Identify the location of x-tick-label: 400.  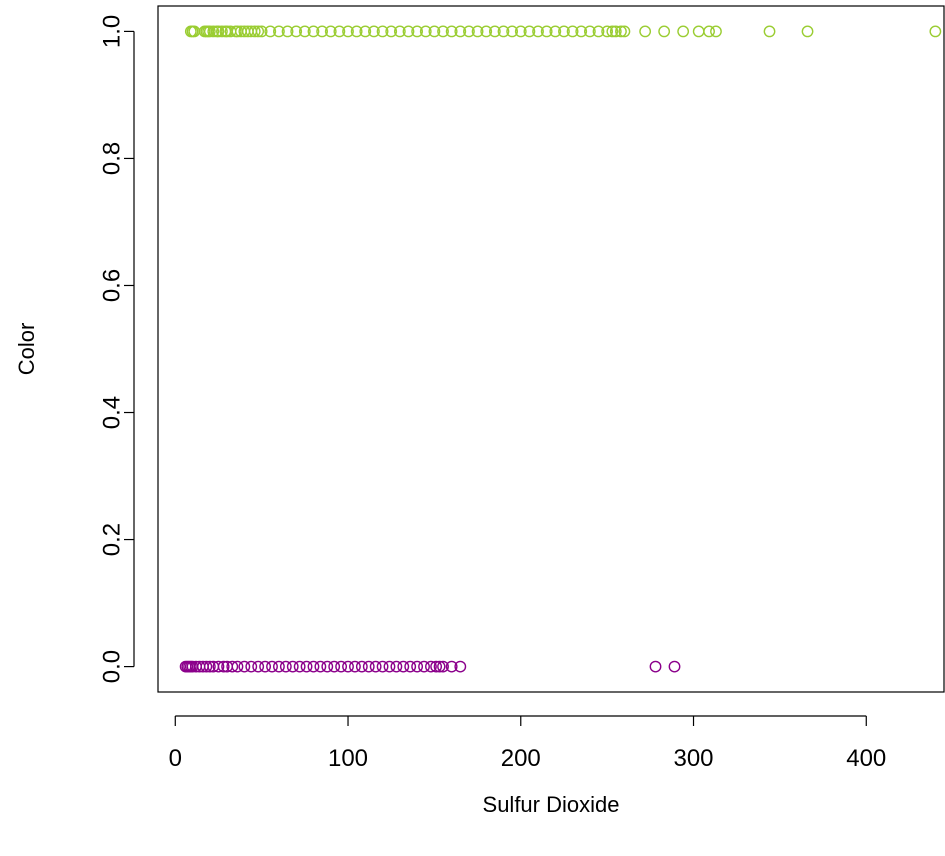
(866, 758).